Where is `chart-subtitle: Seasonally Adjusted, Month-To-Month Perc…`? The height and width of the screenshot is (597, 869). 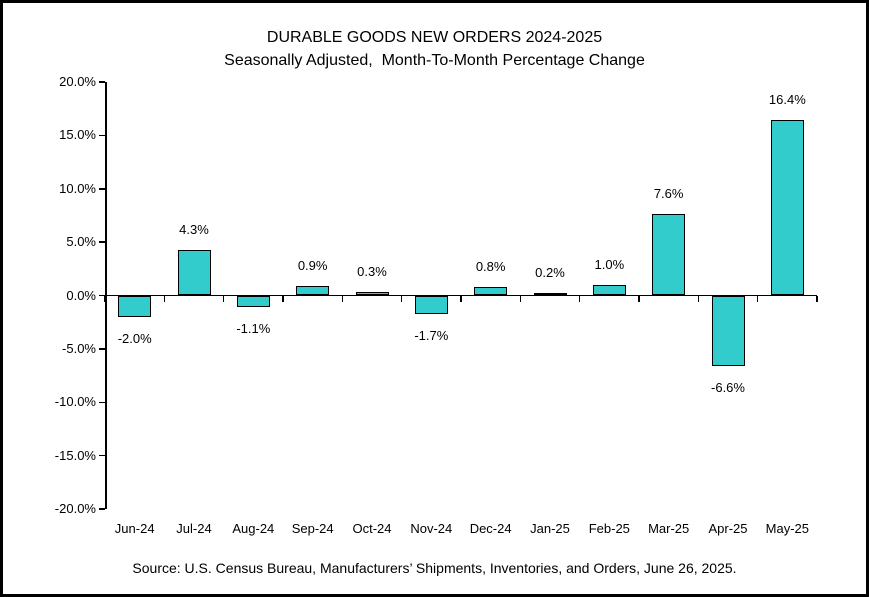
chart-subtitle: Seasonally Adjusted, Month-To-Month Perc… is located at coordinates (434, 60).